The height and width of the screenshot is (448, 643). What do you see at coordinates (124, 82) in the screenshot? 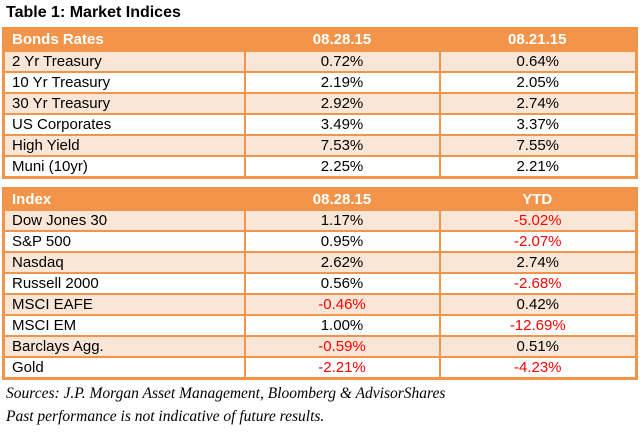
I see `row-label: 10 Yr Treasury` at bounding box center [124, 82].